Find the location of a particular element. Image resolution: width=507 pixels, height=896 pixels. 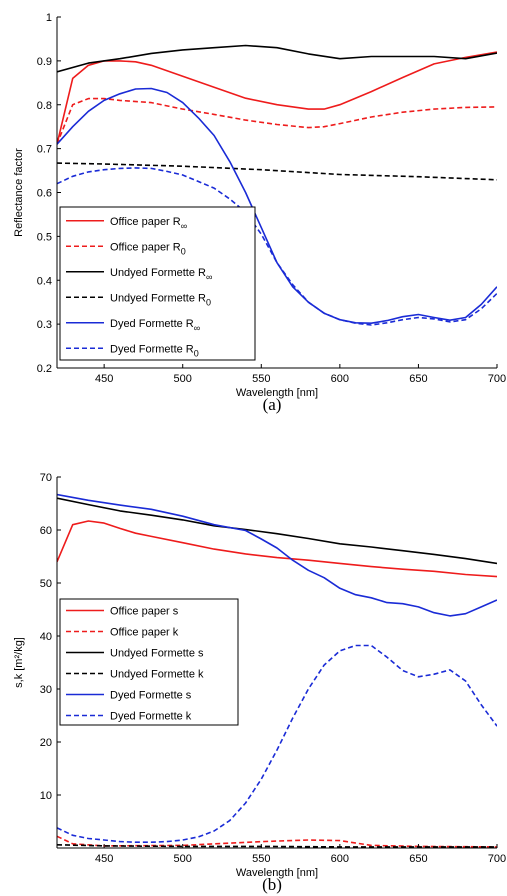

y-tick-label: 0.7 is located at coordinates (44, 150).